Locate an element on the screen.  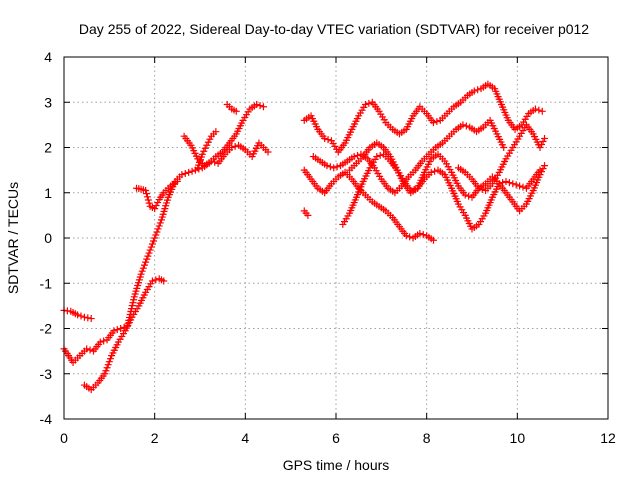
x-tick-label: 2 is located at coordinates (155, 438).